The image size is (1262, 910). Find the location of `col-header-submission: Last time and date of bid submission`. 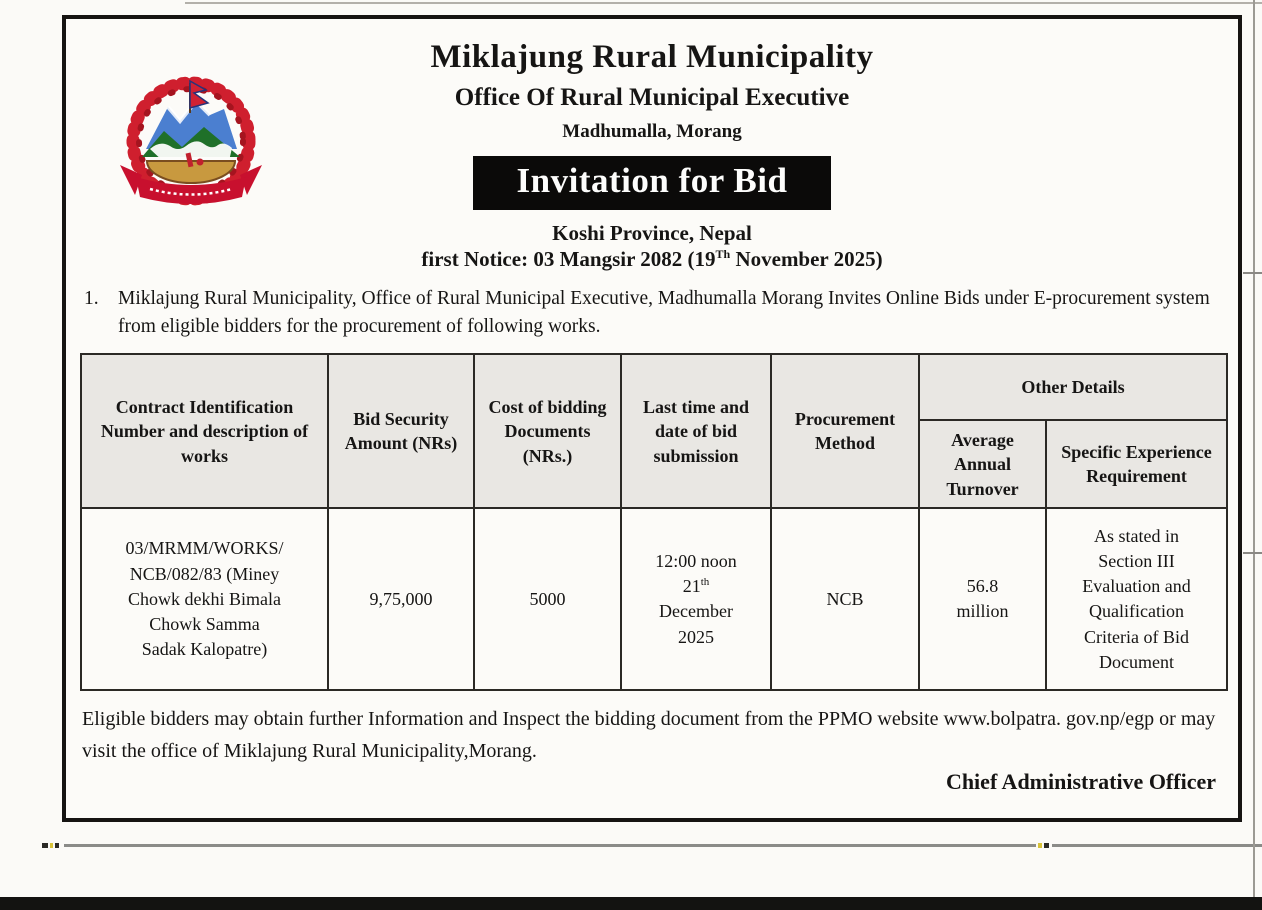

col-header-submission: Last time and date of bid submission is located at coordinates (696, 431).